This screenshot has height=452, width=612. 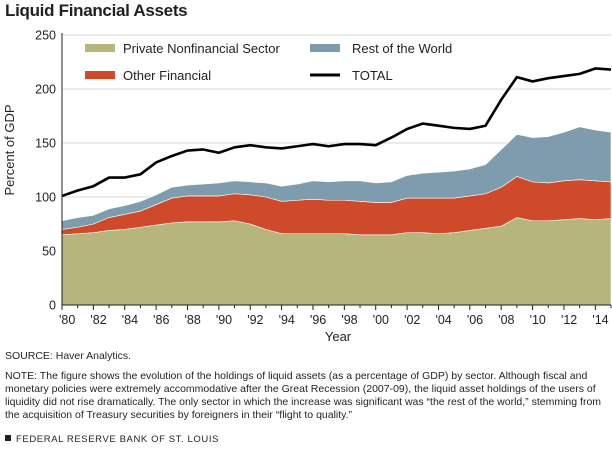 What do you see at coordinates (402, 48) in the screenshot?
I see `legend-label-rest-of-world: Rest of the World` at bounding box center [402, 48].